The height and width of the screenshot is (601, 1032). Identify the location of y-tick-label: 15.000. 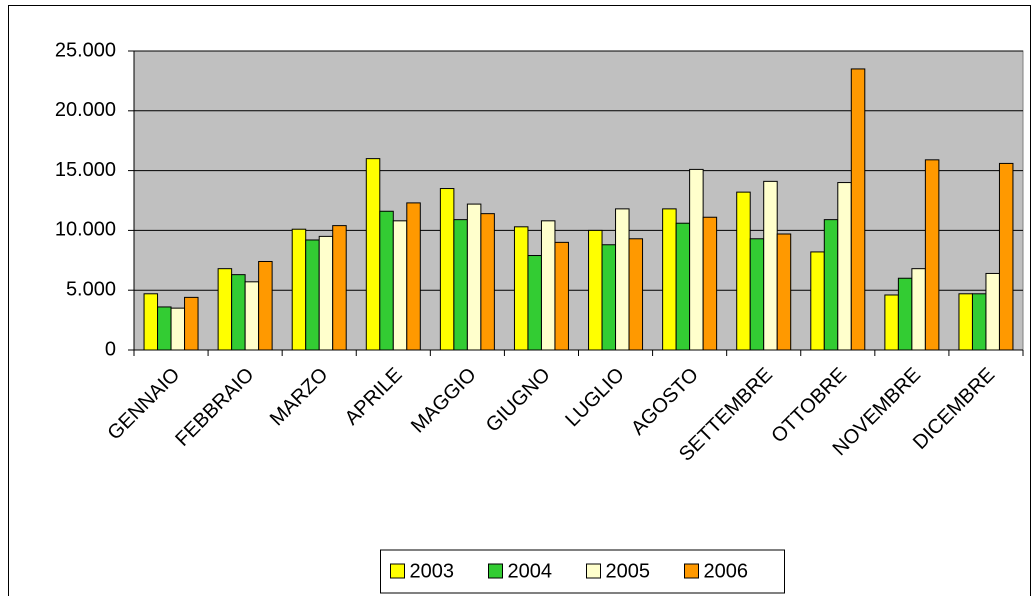
(85, 170).